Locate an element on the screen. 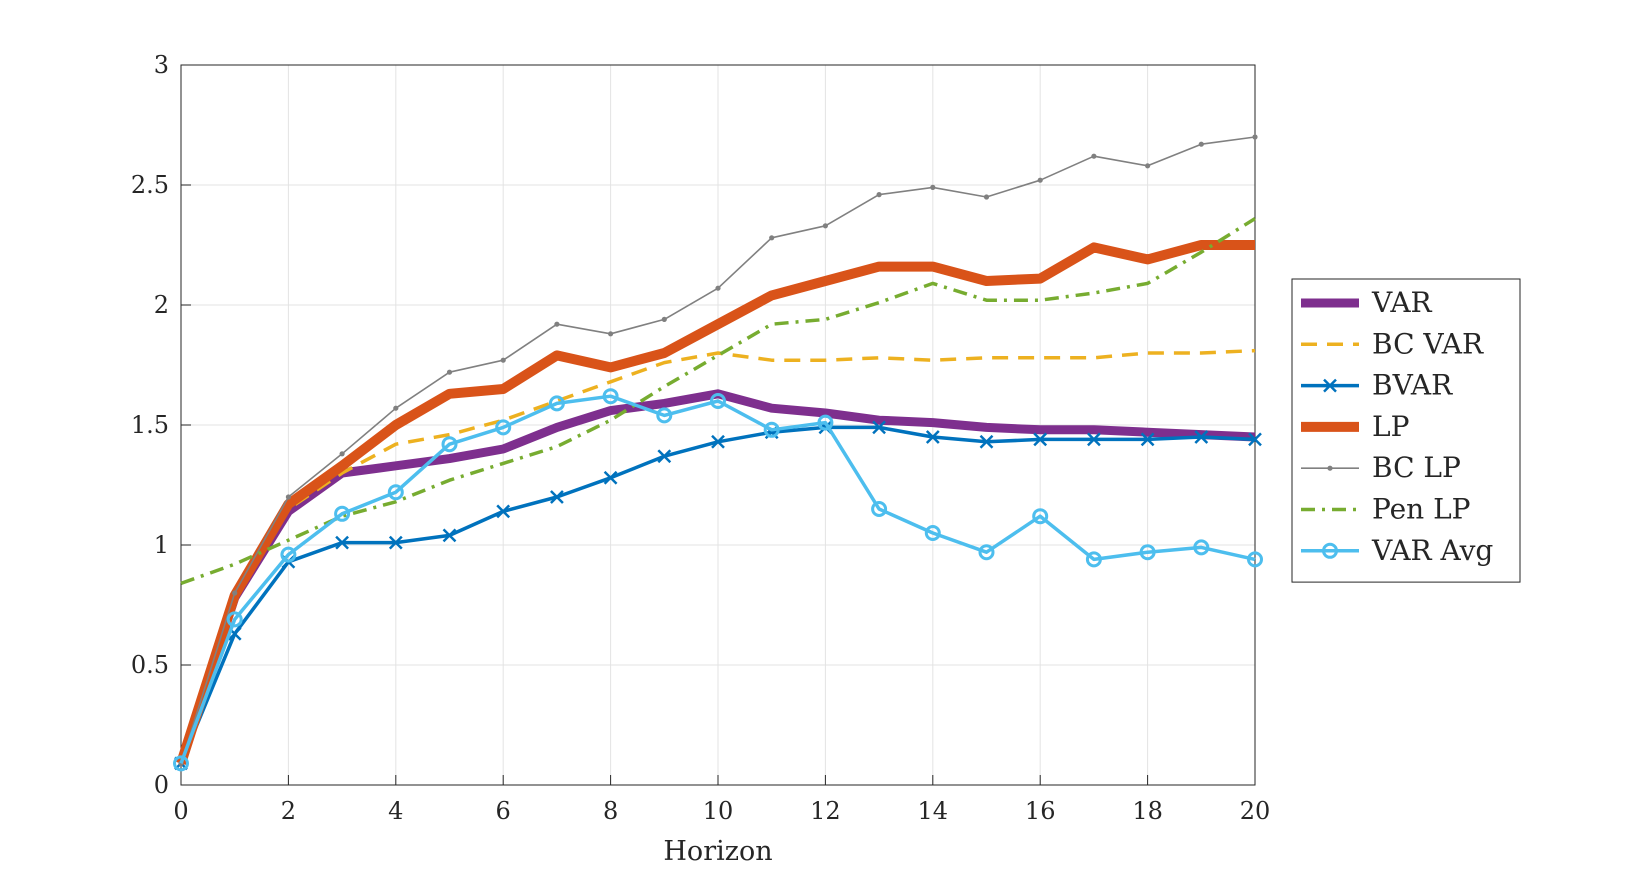 This screenshot has width=1633, height=875. x-tick-label: 10 is located at coordinates (718, 811).